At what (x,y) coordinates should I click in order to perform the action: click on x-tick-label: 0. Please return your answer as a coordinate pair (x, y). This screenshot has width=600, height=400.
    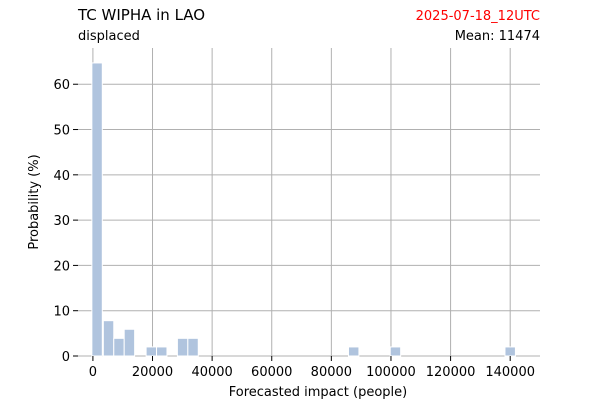
    Looking at the image, I should click on (93, 372).